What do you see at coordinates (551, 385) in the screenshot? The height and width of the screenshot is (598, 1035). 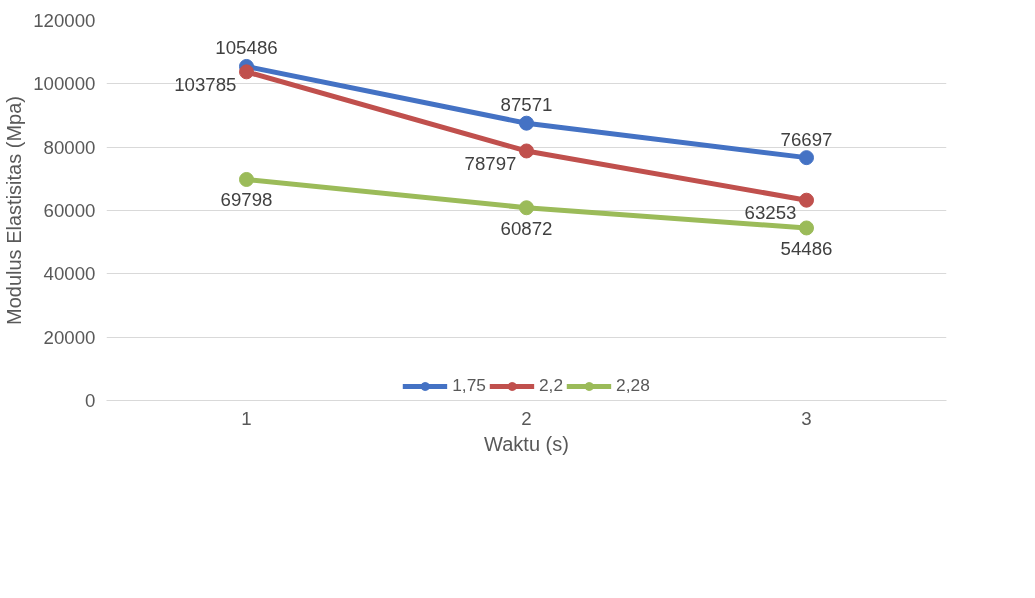 I see `legend-label: 2,2` at bounding box center [551, 385].